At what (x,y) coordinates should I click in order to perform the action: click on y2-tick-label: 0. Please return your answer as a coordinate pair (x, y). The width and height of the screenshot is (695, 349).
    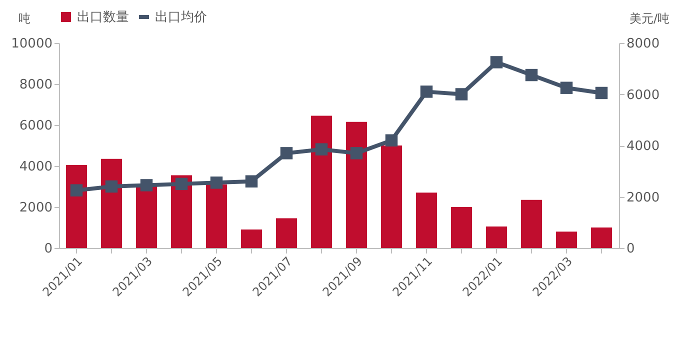
    Looking at the image, I should click on (630, 249).